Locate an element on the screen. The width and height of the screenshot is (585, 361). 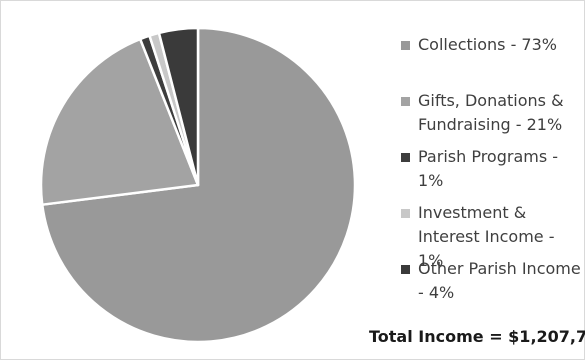
legend-item-investment-interest-income: Investment & Interest Income - 1% is located at coordinates (491, 237).